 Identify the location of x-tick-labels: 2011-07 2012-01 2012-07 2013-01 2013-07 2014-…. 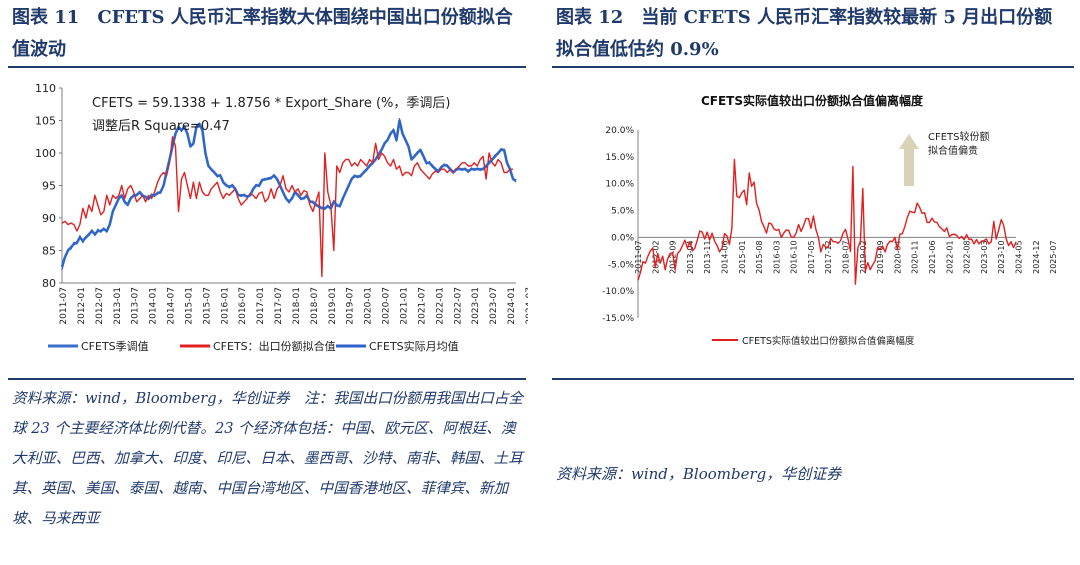
(293, 306).